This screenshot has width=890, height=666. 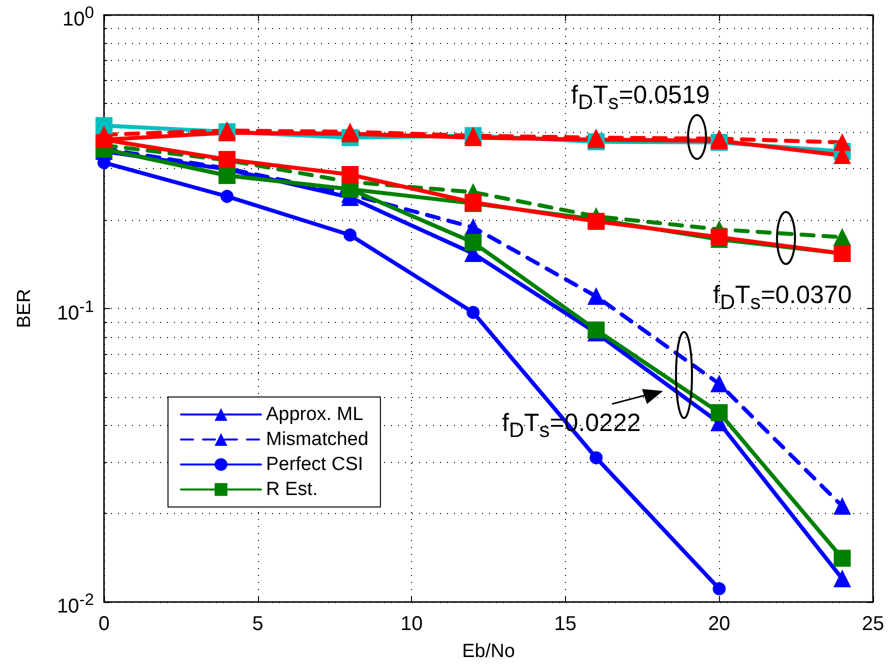 What do you see at coordinates (104, 624) in the screenshot?
I see `x-tick-label: 0` at bounding box center [104, 624].